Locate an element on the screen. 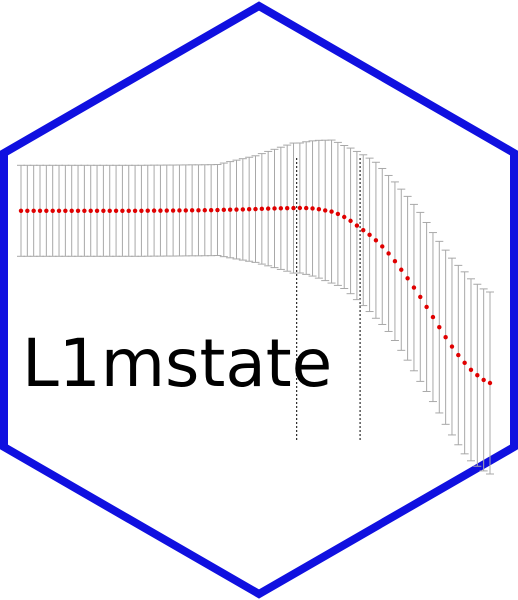 This screenshot has height=600, width=518. package-name: L1mstate is located at coordinates (177, 363).